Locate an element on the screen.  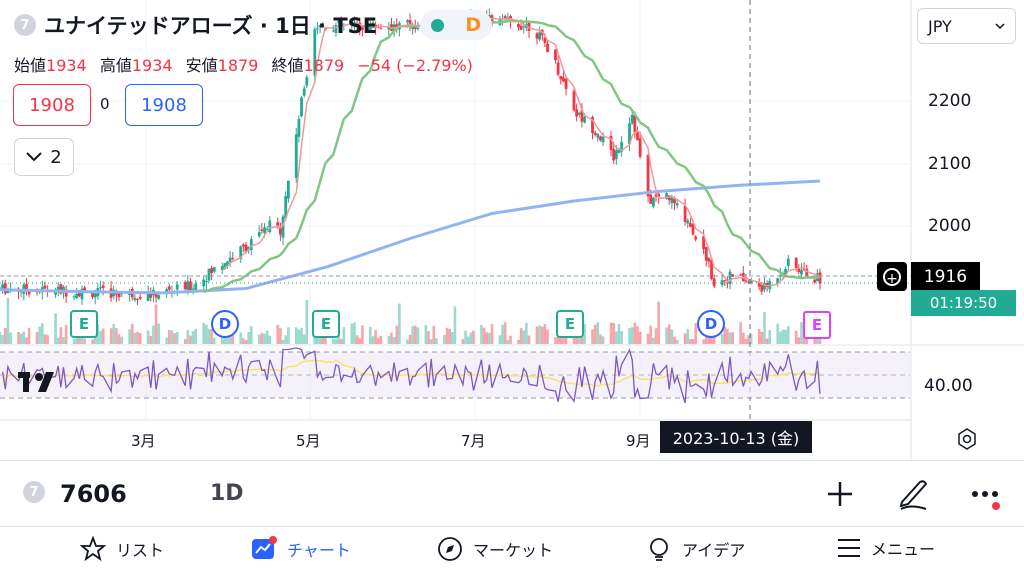
plus-icon is located at coordinates (840, 496).